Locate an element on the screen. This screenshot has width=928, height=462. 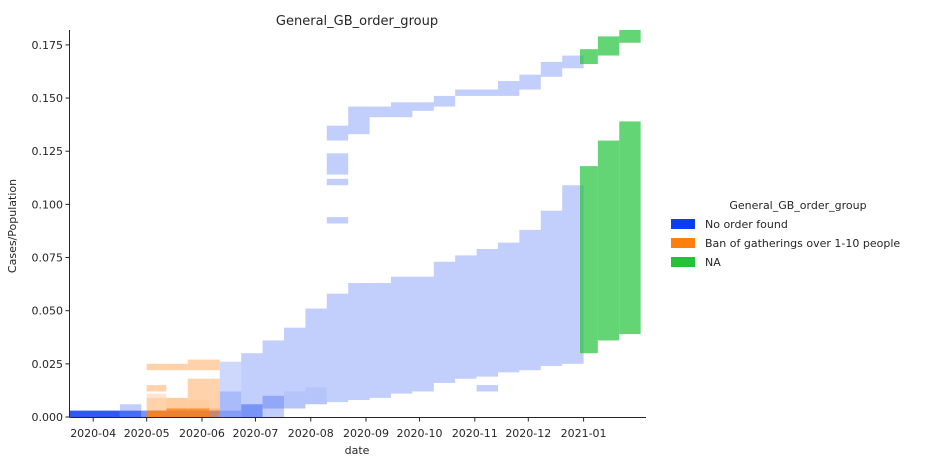
x-tick-label: 2021-01 is located at coordinates (584, 433).